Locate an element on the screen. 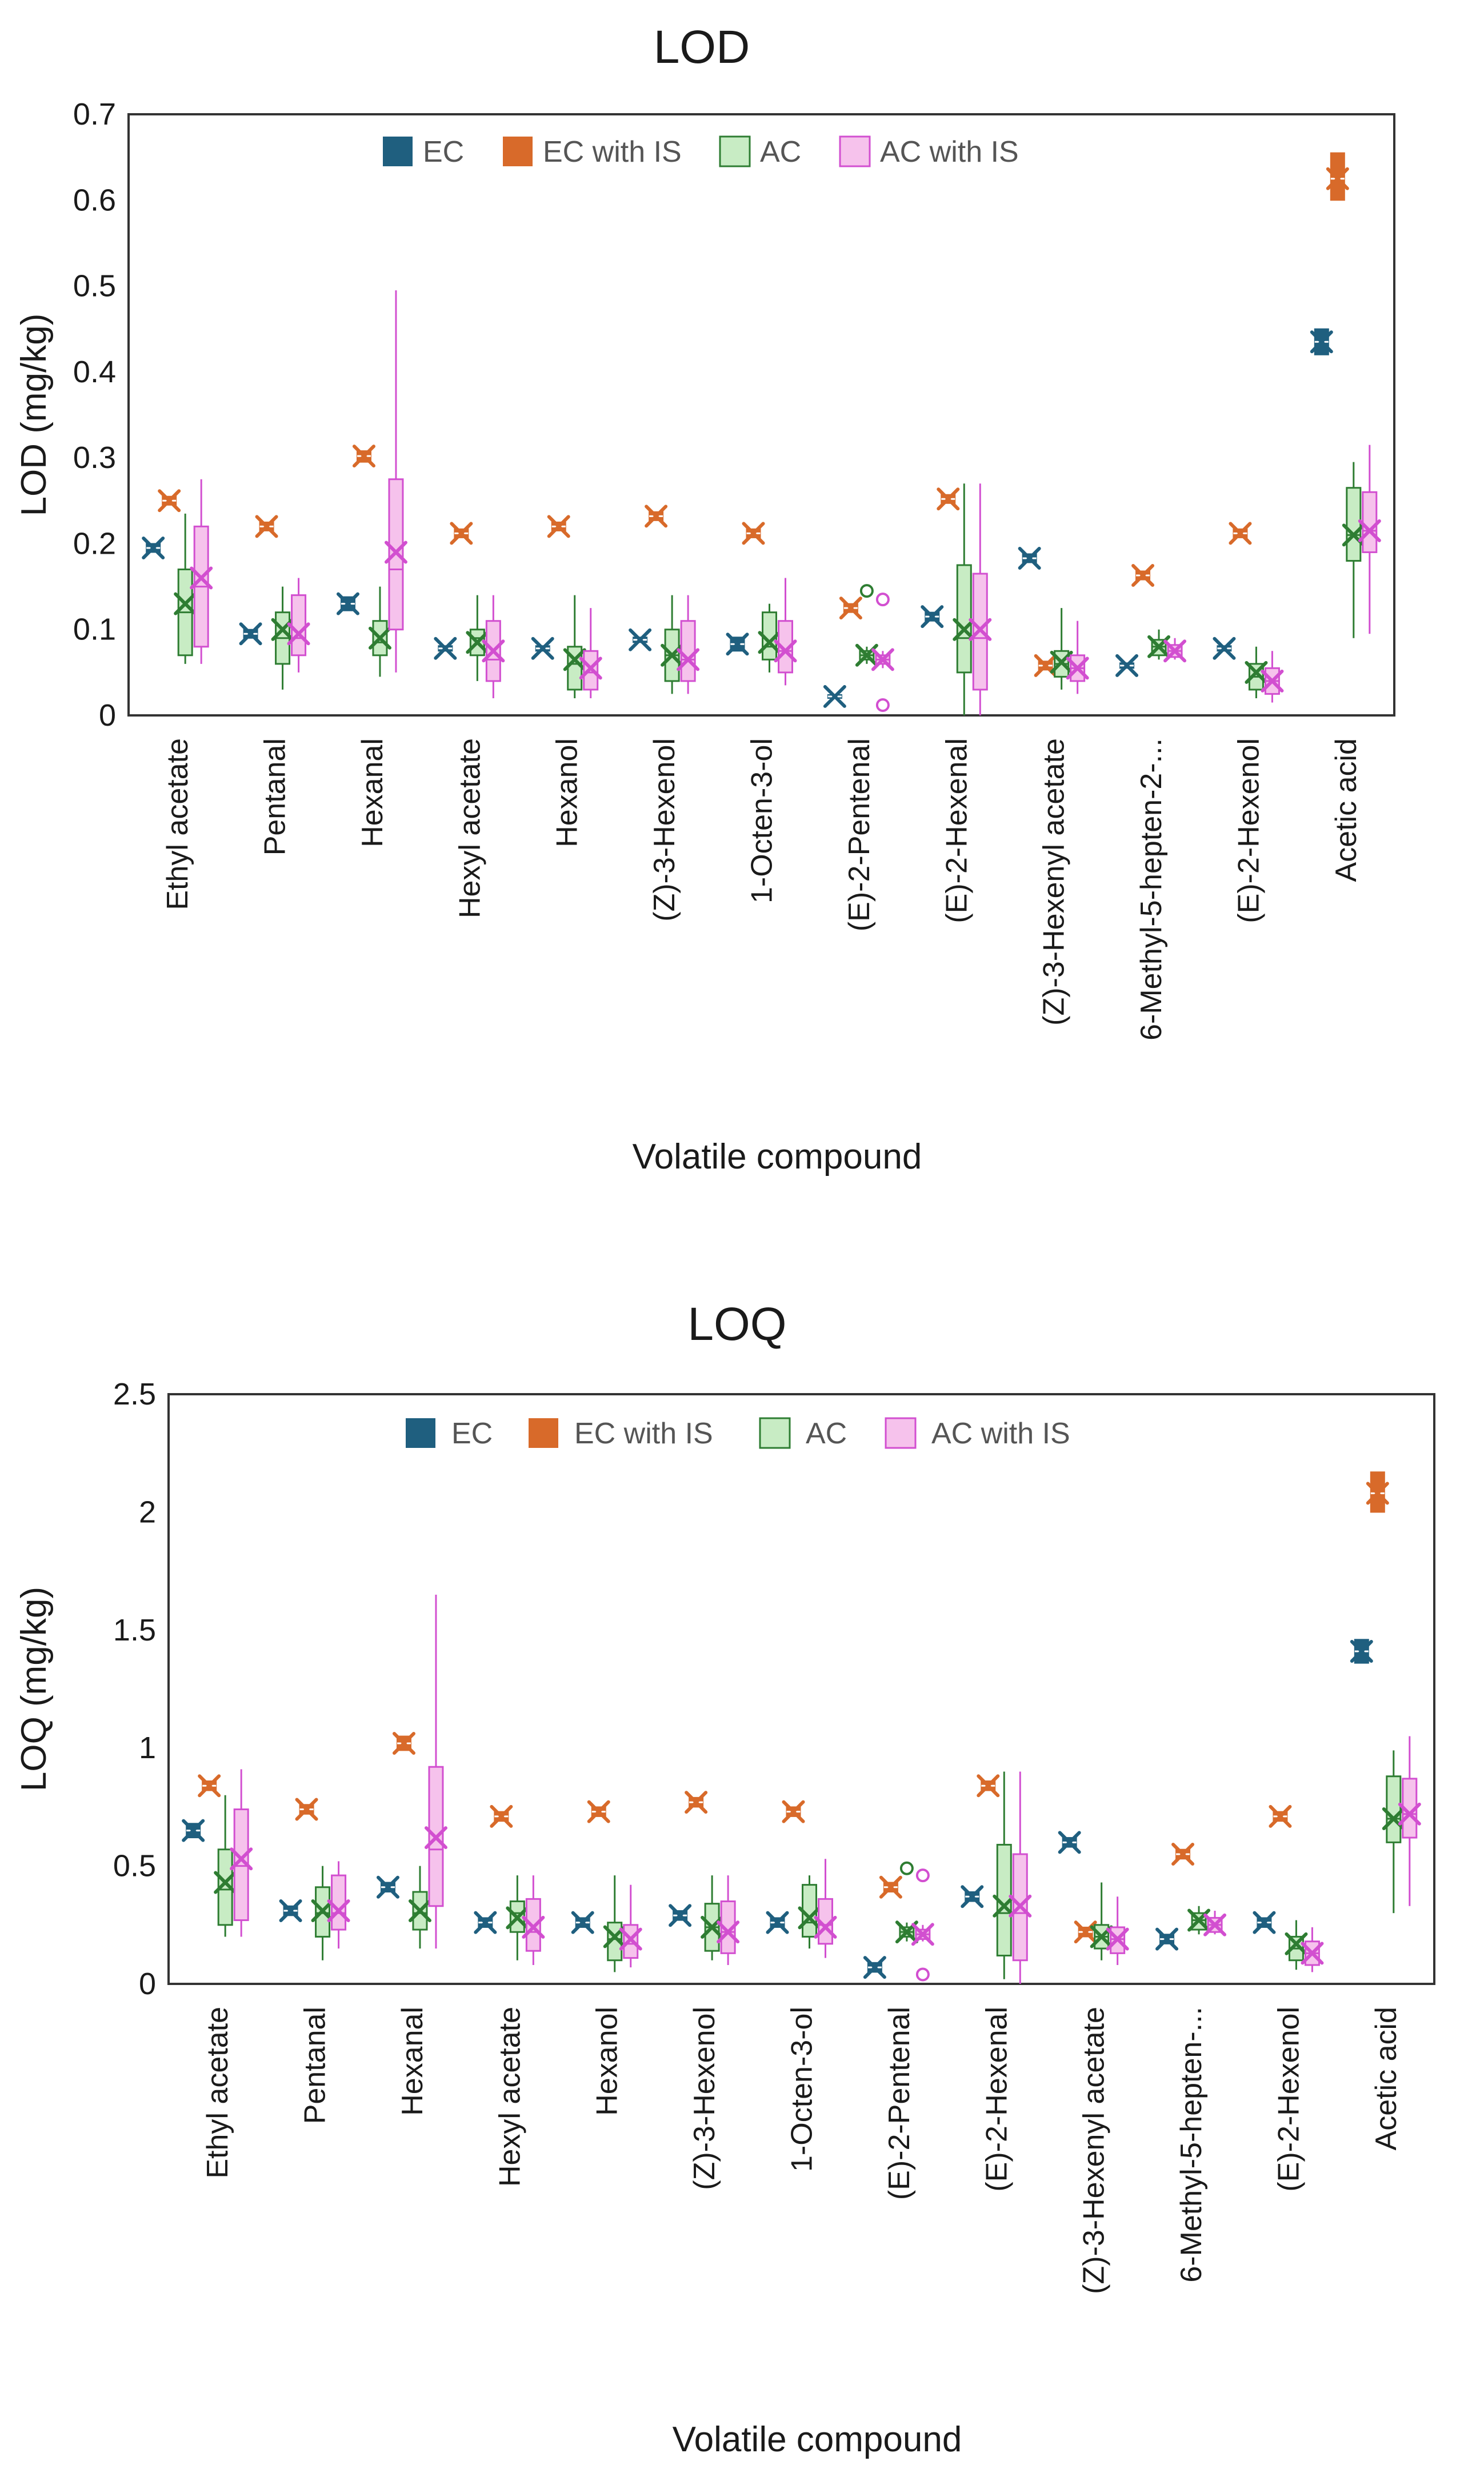 This screenshot has width=1484, height=2469. loq-category-label: Hexyl acetate is located at coordinates (509, 2097).